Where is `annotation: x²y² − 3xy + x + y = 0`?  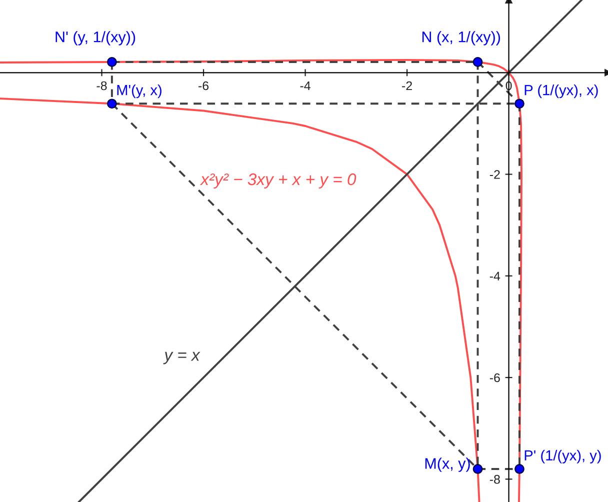 annotation: x²y² − 3xy + x + y = 0 is located at coordinates (278, 180).